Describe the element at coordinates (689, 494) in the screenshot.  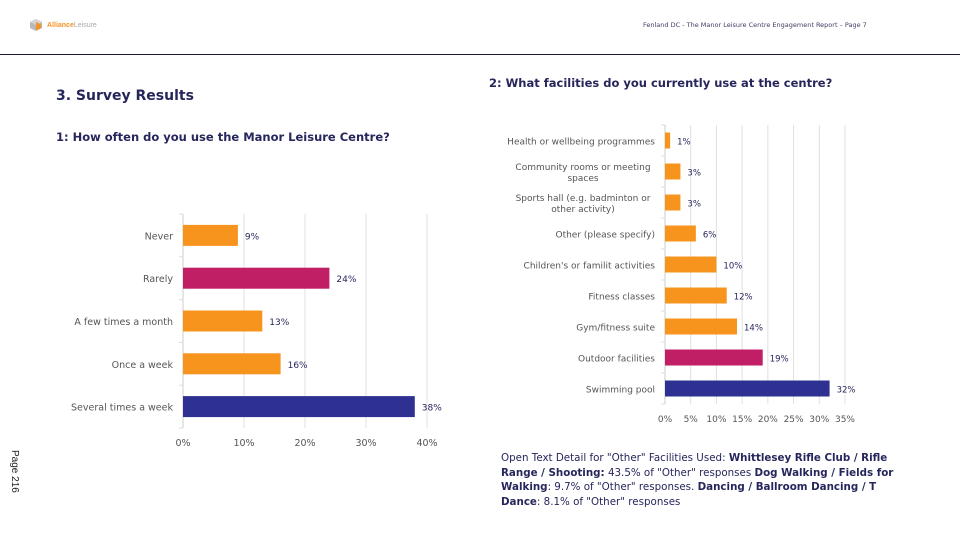
I see `open-text-item-label: Dancing / Ballroom Dancing / T Dance` at that location.